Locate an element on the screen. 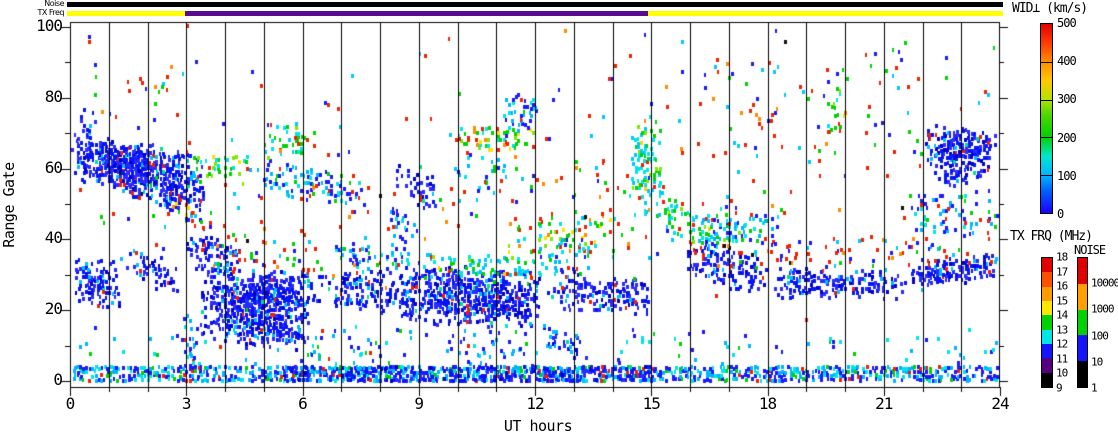 The width and height of the screenshot is (1118, 435). colorbar-tick-label: 15 is located at coordinates (1062, 301).